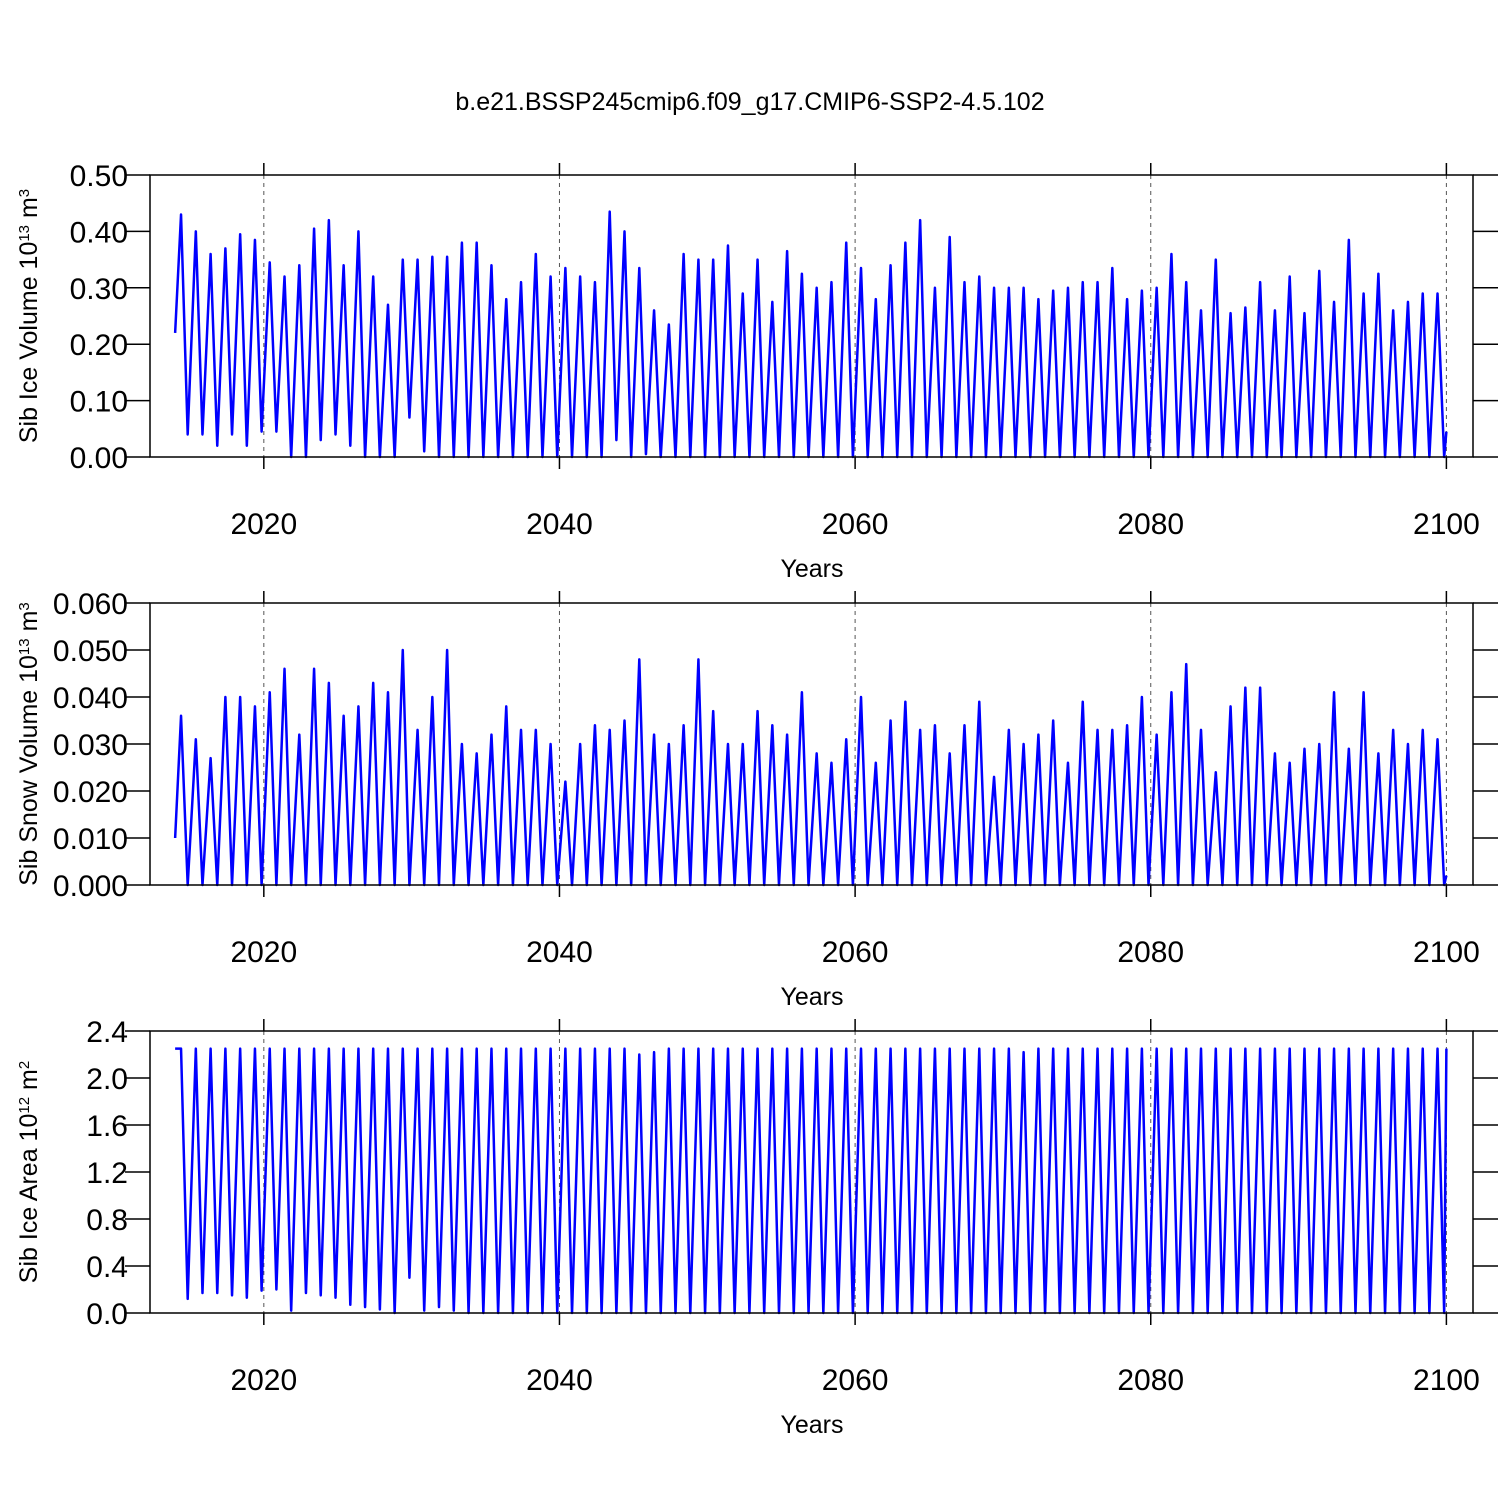  I want to click on y-tick-label: 0.20, so click(99, 345).